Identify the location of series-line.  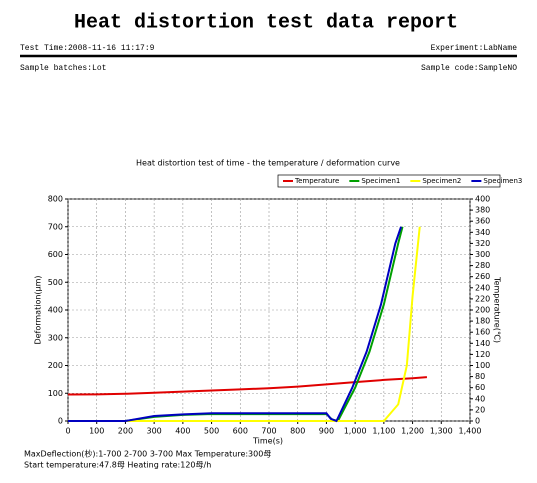
(247, 386).